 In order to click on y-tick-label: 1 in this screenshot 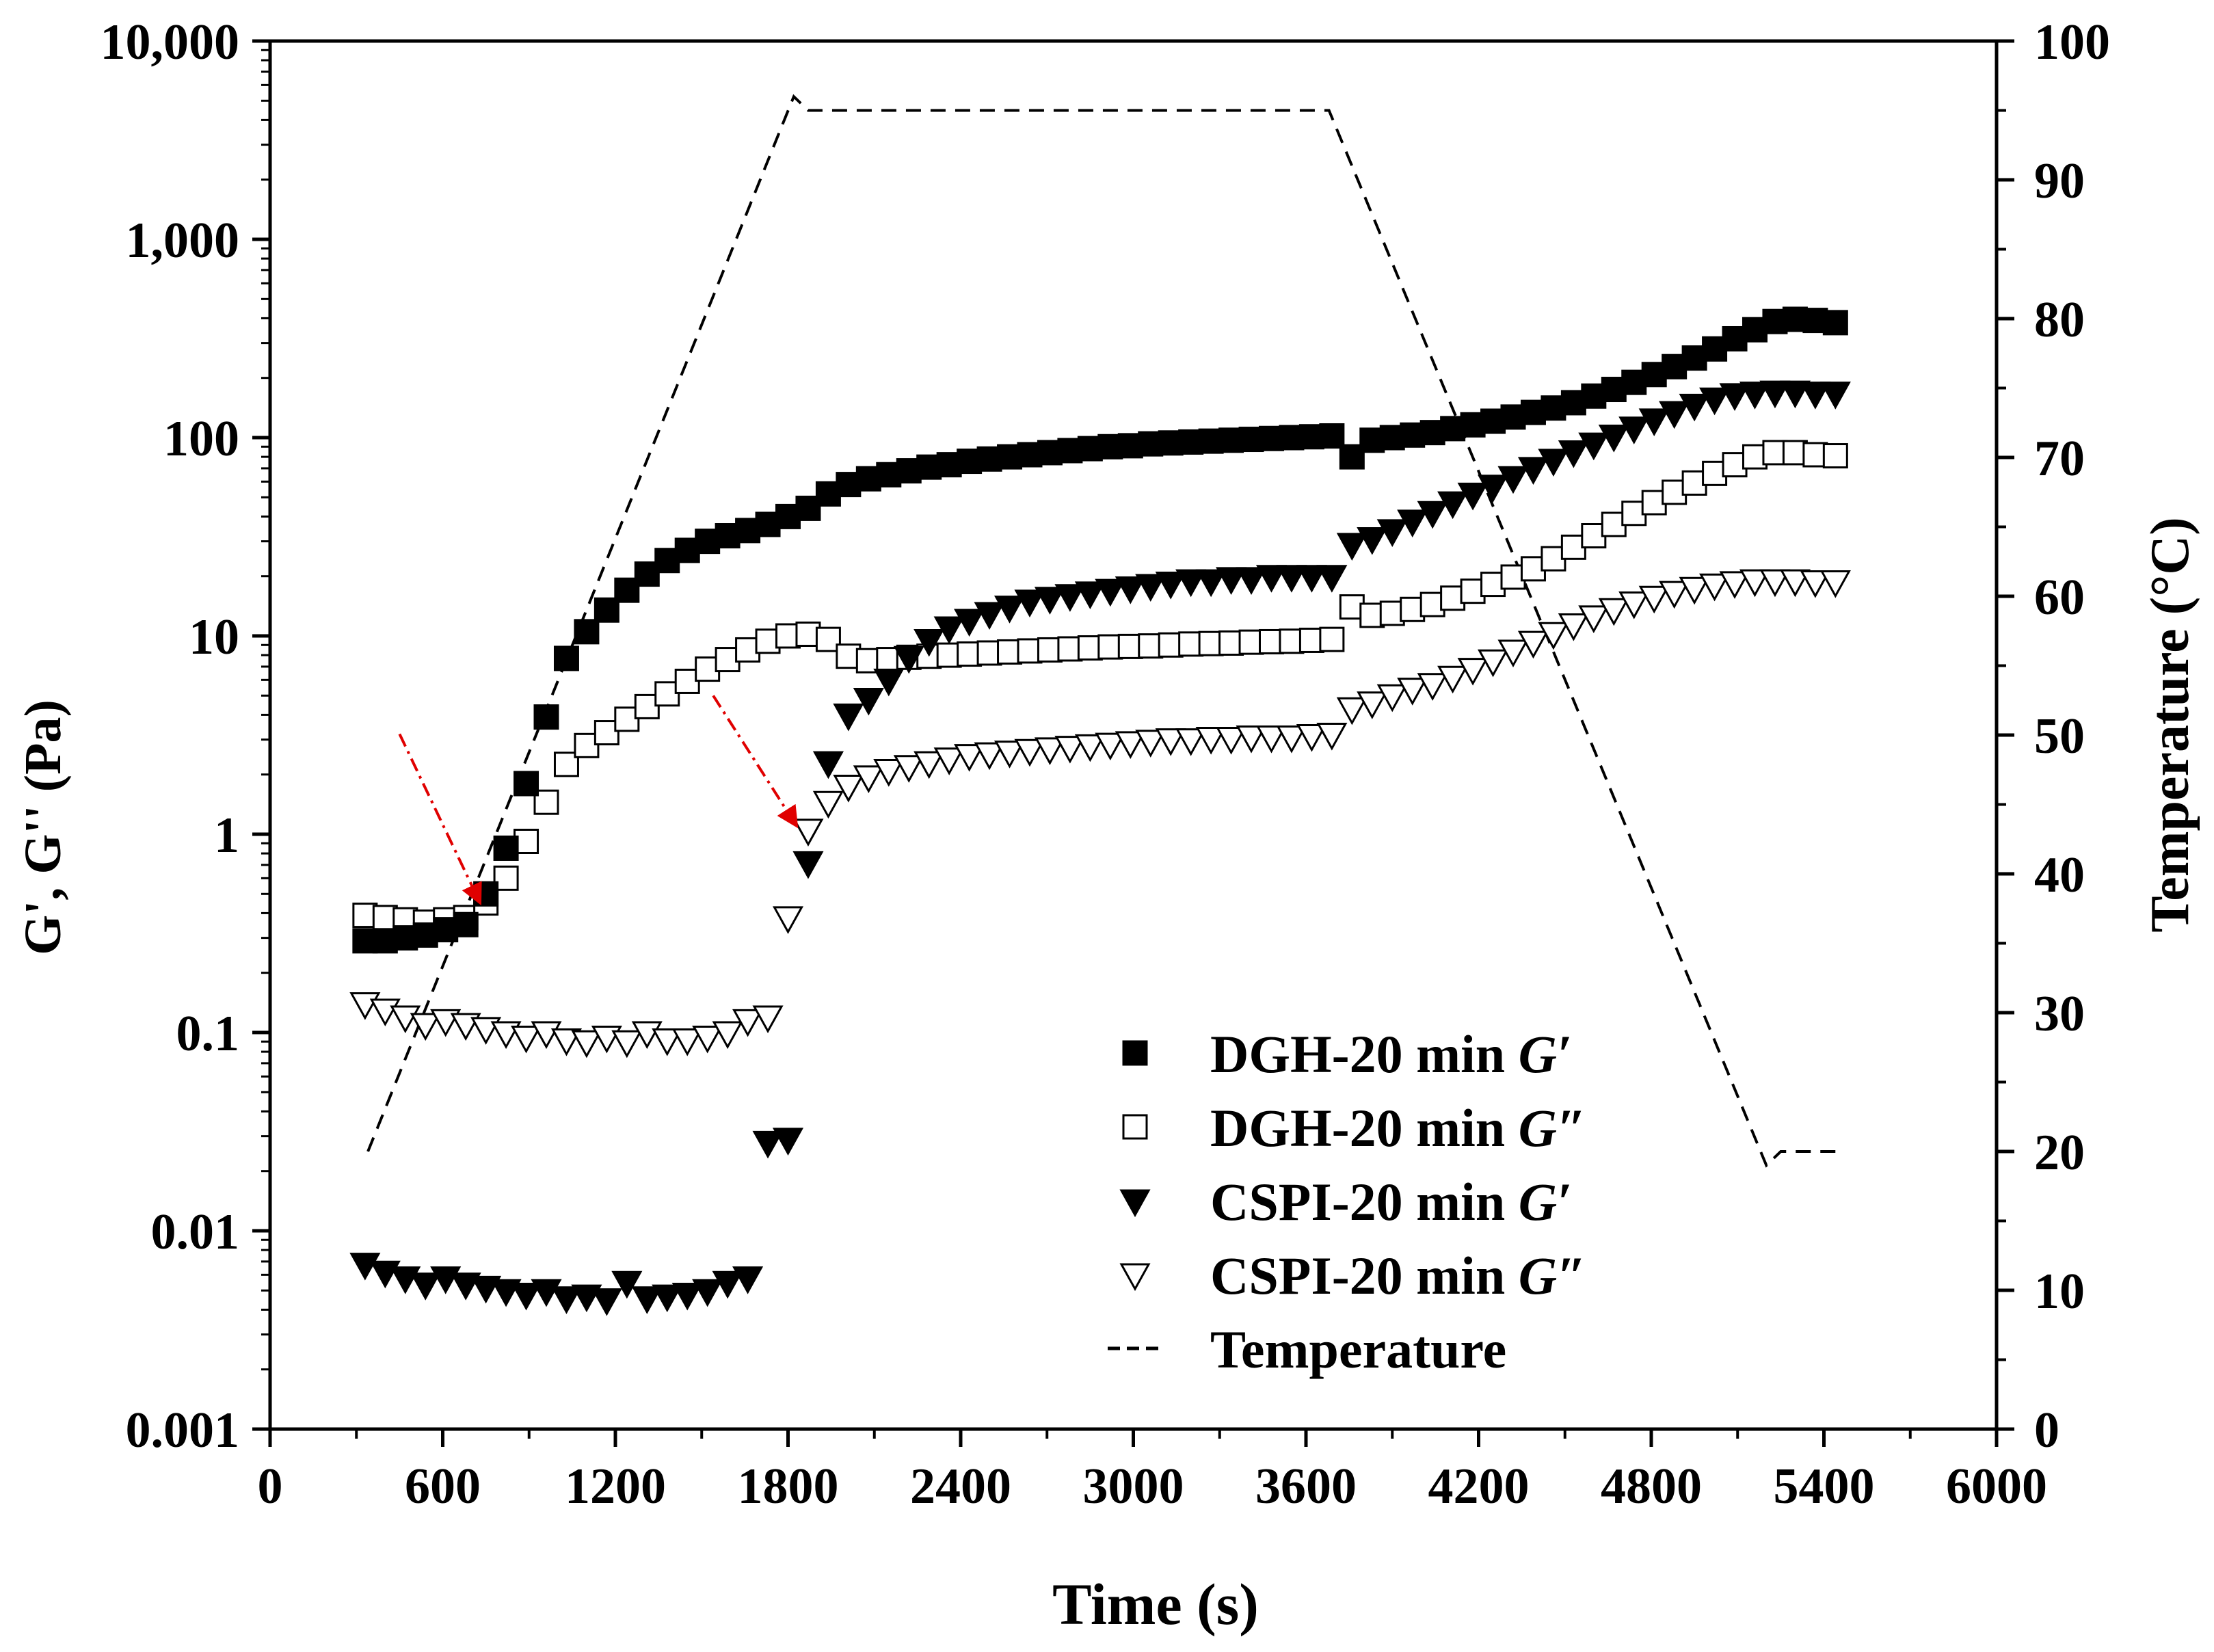, I will do `click(226, 836)`.